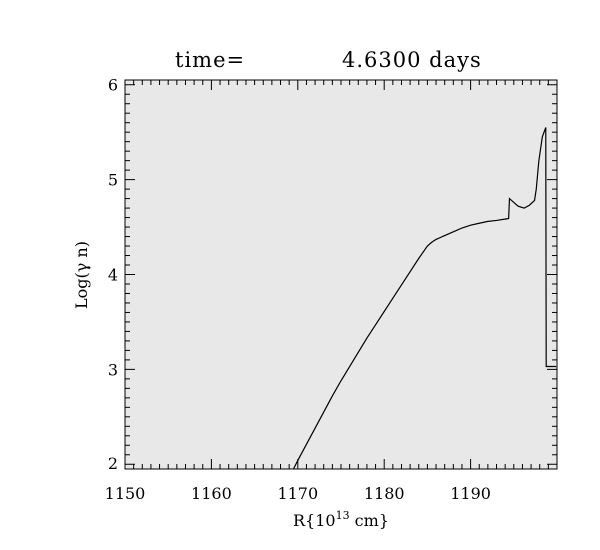  Describe the element at coordinates (384, 493) in the screenshot. I see `x-tick-label: 1180` at that location.